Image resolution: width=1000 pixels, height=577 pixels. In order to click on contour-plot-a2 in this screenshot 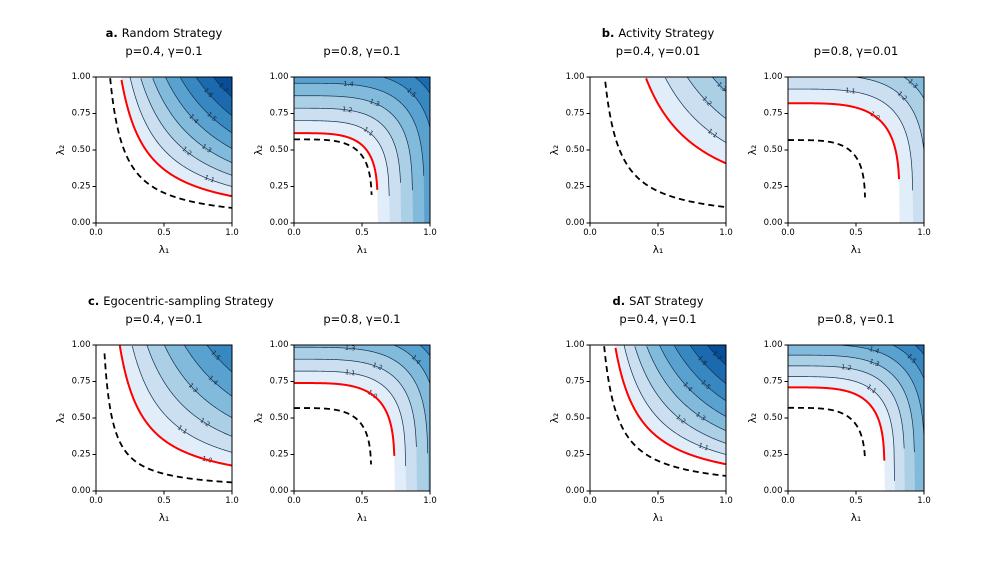, I will do `click(343, 165)`.